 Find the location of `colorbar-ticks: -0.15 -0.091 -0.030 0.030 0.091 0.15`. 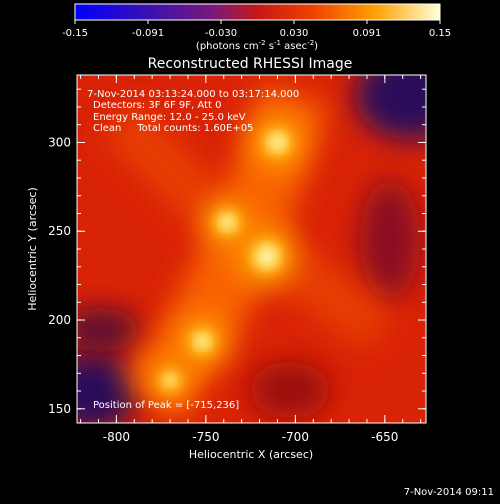

colorbar-ticks: -0.15 -0.091 -0.030 0.030 0.091 0.15 is located at coordinates (256, 29).